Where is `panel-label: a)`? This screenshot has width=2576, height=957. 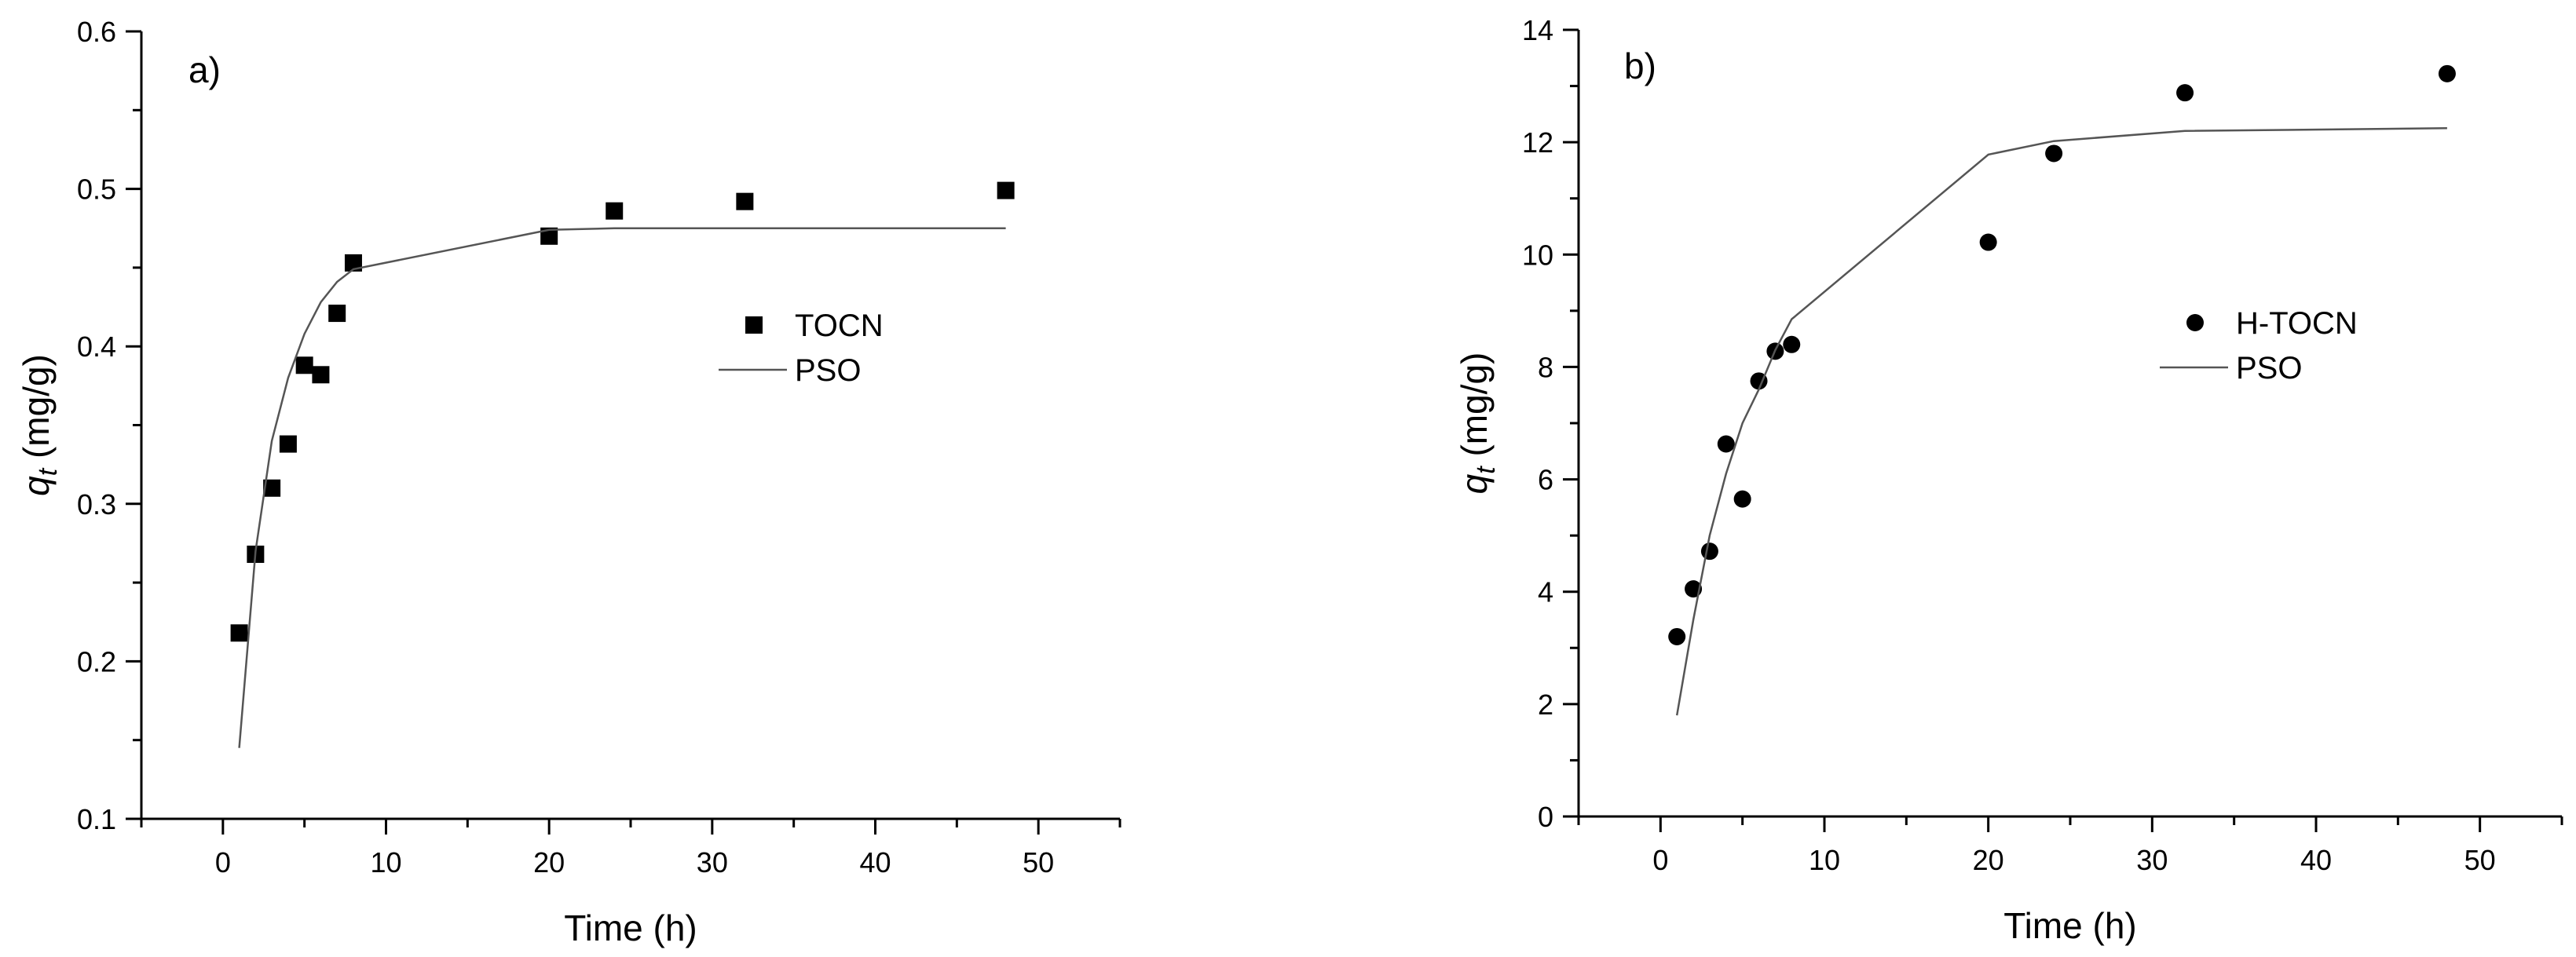
panel-label: a) is located at coordinates (204, 69).